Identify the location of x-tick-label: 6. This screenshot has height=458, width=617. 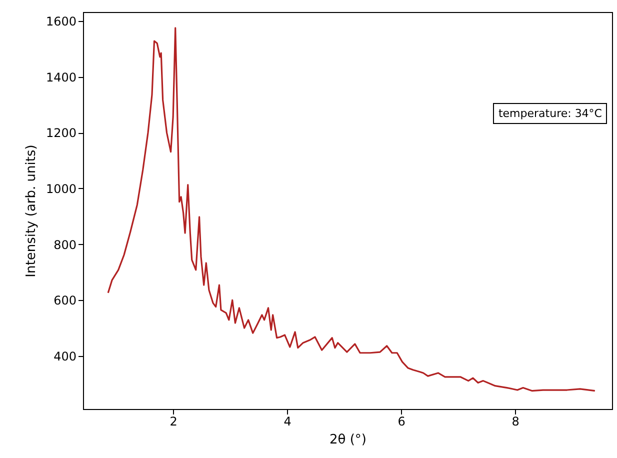
(402, 421).